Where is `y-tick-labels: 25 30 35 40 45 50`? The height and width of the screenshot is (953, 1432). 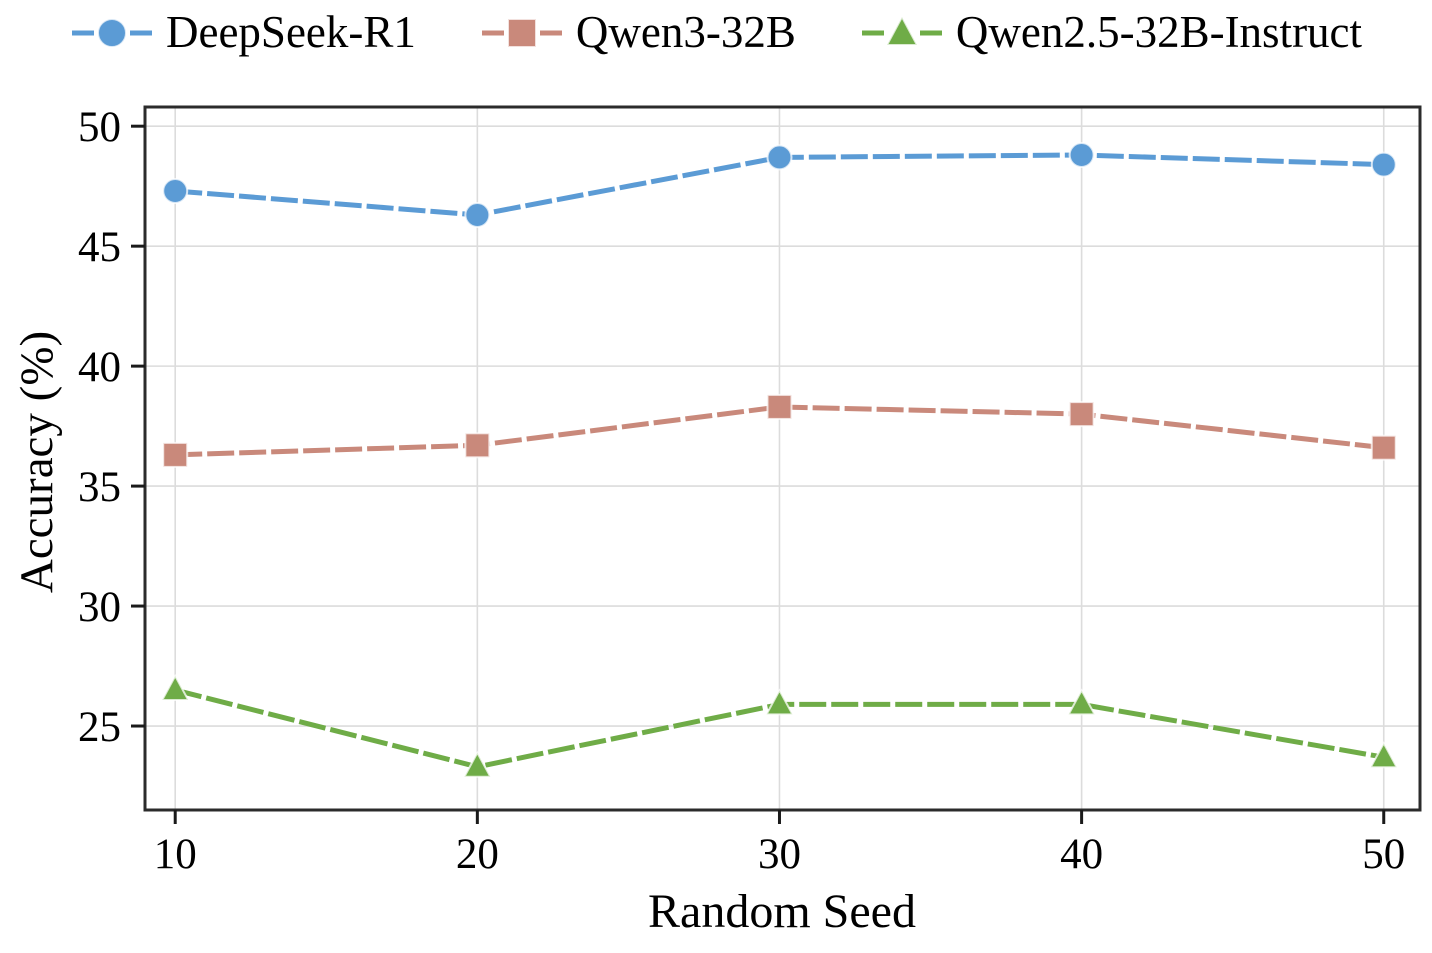
y-tick-labels: 25 30 35 40 45 50 is located at coordinates (99, 427).